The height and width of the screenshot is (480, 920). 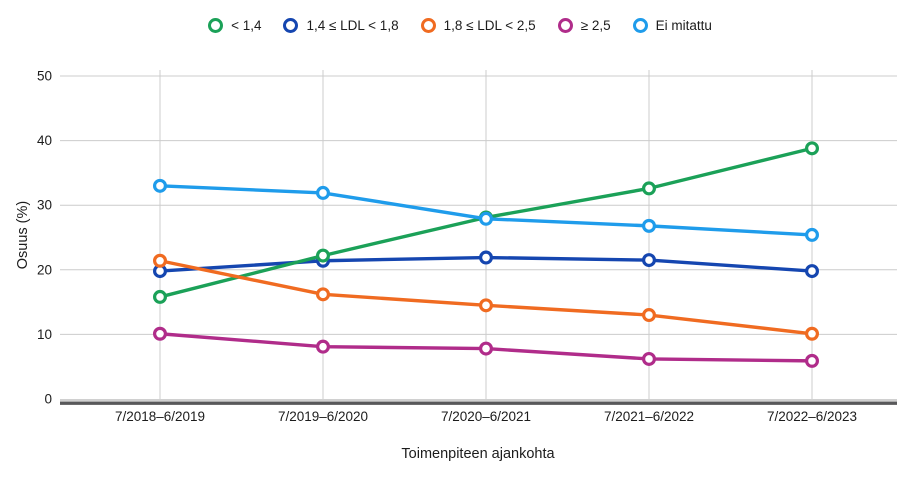 What do you see at coordinates (323, 416) in the screenshot?
I see `x-tick-label: 7/2019–6/2020` at bounding box center [323, 416].